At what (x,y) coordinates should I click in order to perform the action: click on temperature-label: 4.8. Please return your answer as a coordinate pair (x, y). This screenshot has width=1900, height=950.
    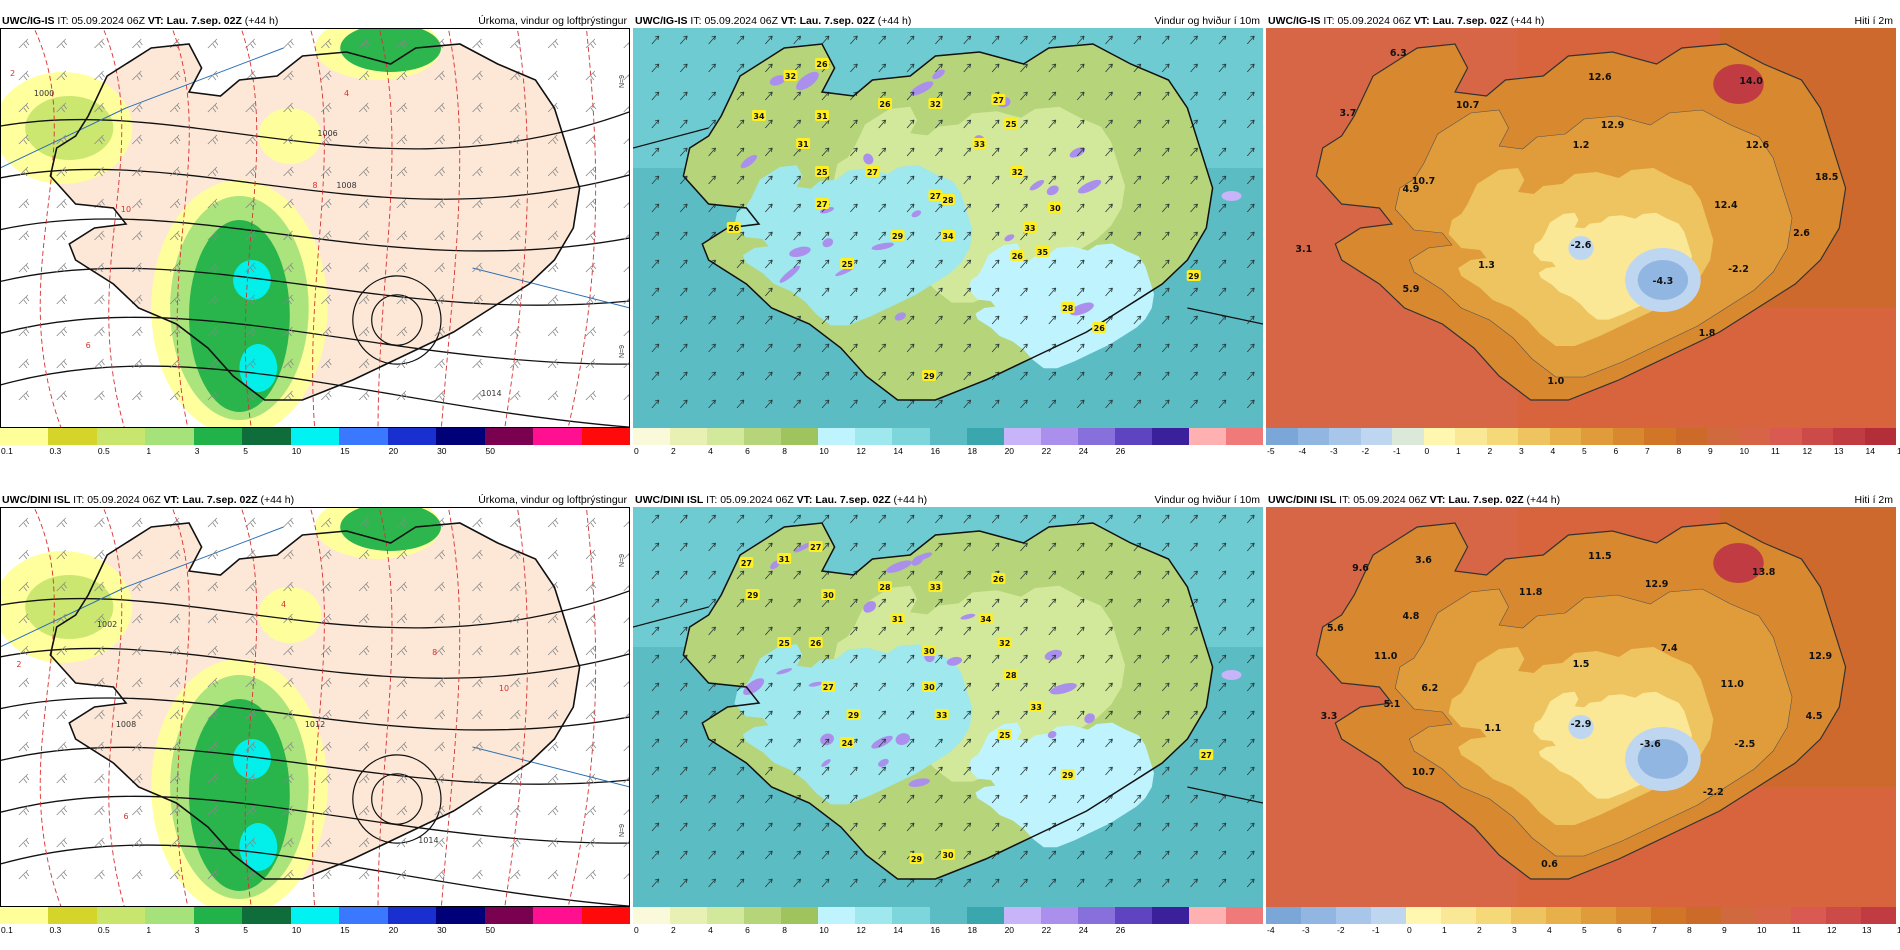
    Looking at the image, I should click on (1410, 616).